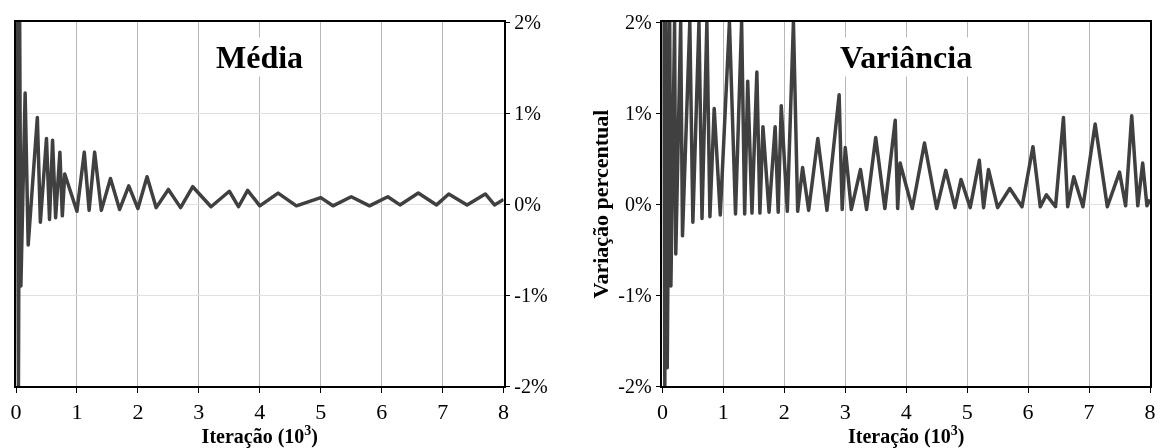  What do you see at coordinates (906, 57) in the screenshot?
I see `text: Variância` at bounding box center [906, 57].